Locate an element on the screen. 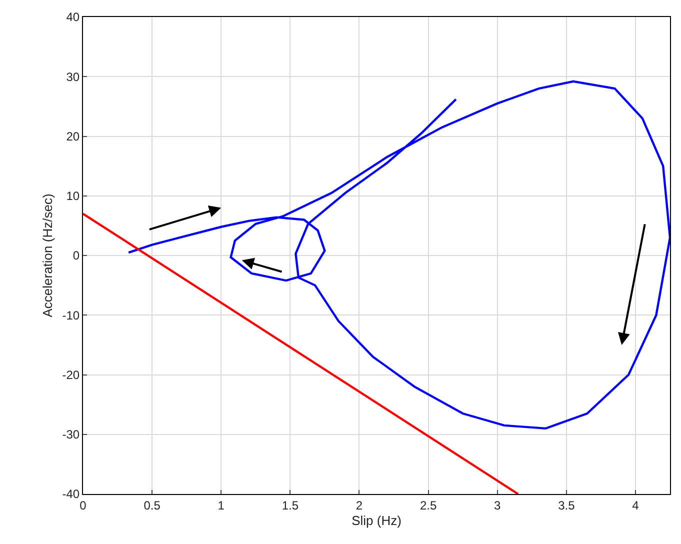 The width and height of the screenshot is (681, 544). y-tick-label: -20 is located at coordinates (71, 375).